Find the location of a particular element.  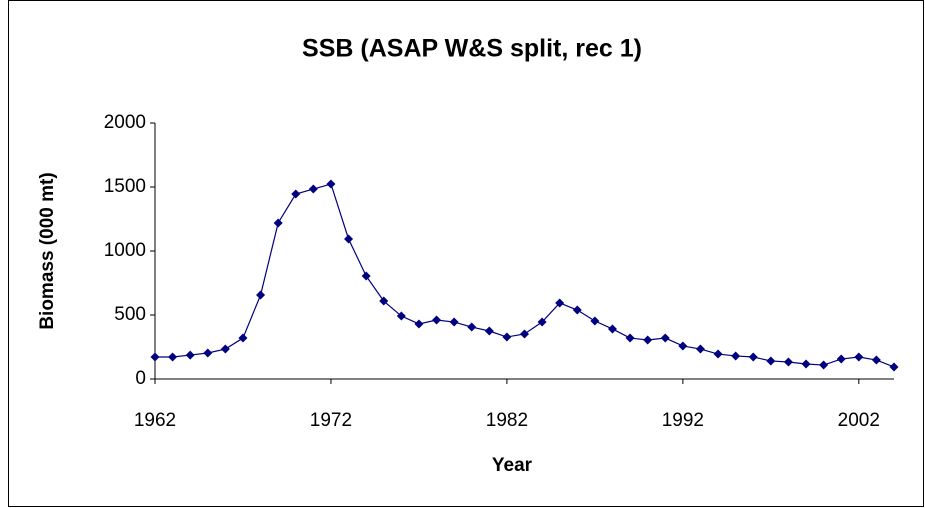

x-tick-label: 1972 is located at coordinates (331, 420).